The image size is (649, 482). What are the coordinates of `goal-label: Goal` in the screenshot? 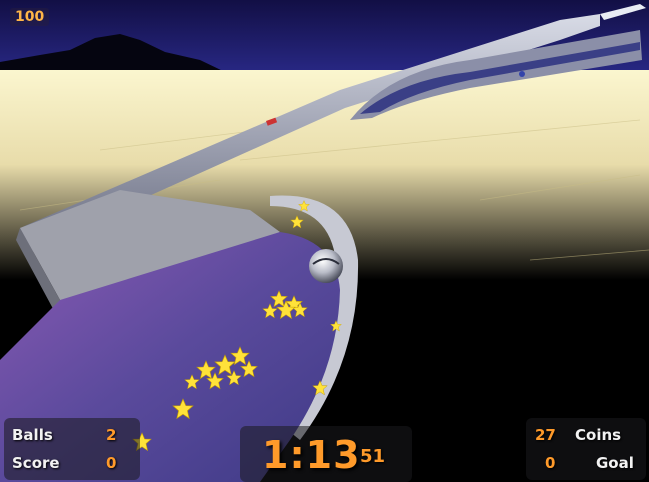 It's located at (615, 463).